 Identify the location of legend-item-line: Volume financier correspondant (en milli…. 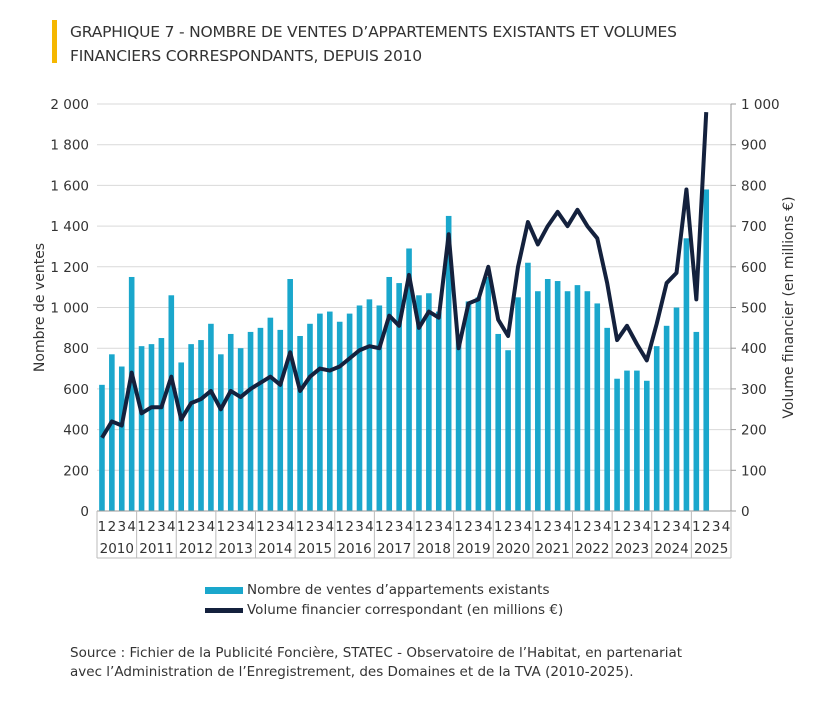
(384, 610).